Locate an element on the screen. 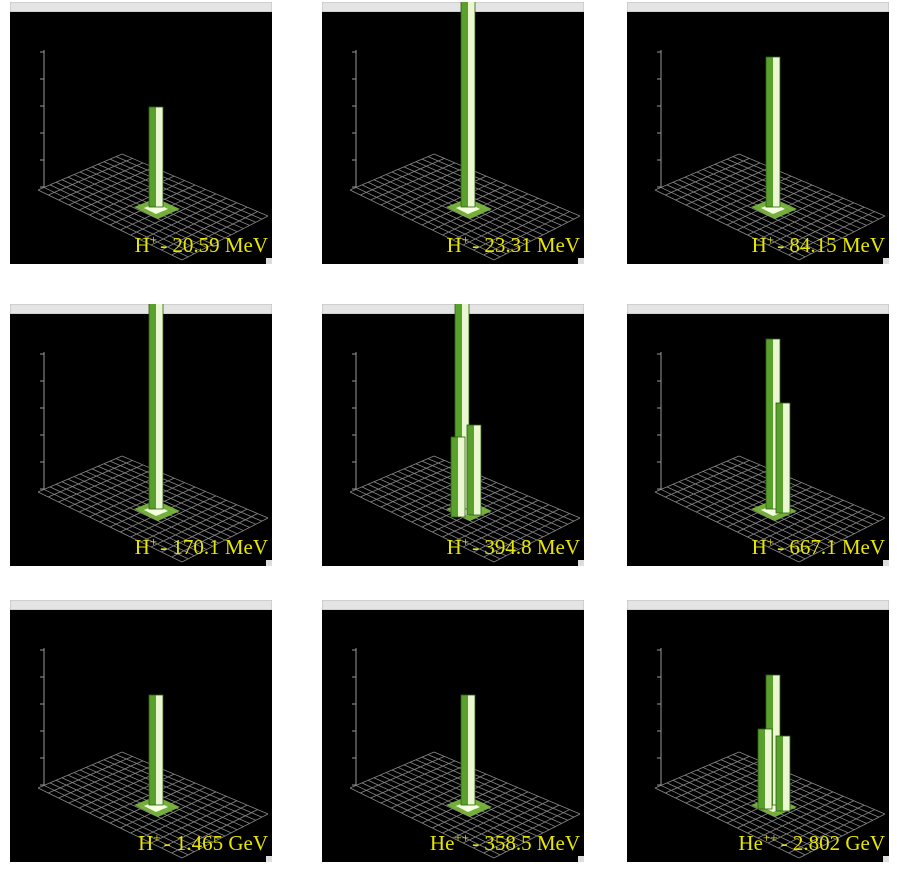  energy: - 84.15 MeV is located at coordinates (831, 245).